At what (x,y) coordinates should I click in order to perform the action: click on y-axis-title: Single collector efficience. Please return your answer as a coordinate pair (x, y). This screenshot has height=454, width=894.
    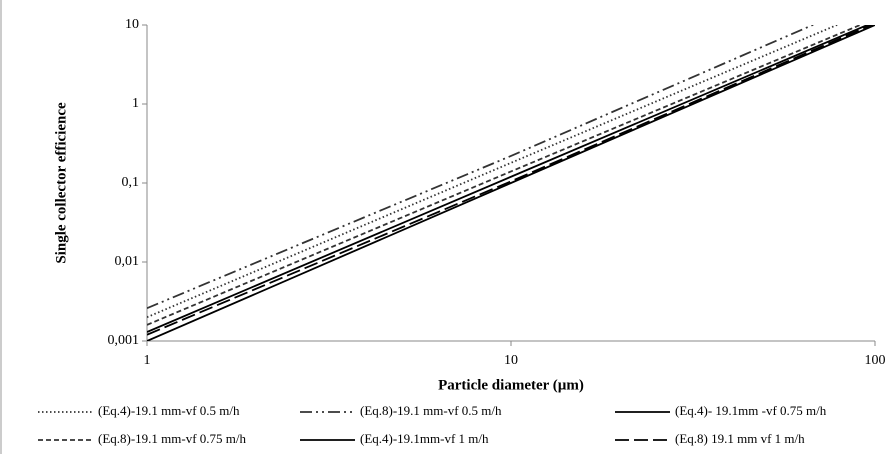
    Looking at the image, I should click on (61, 183).